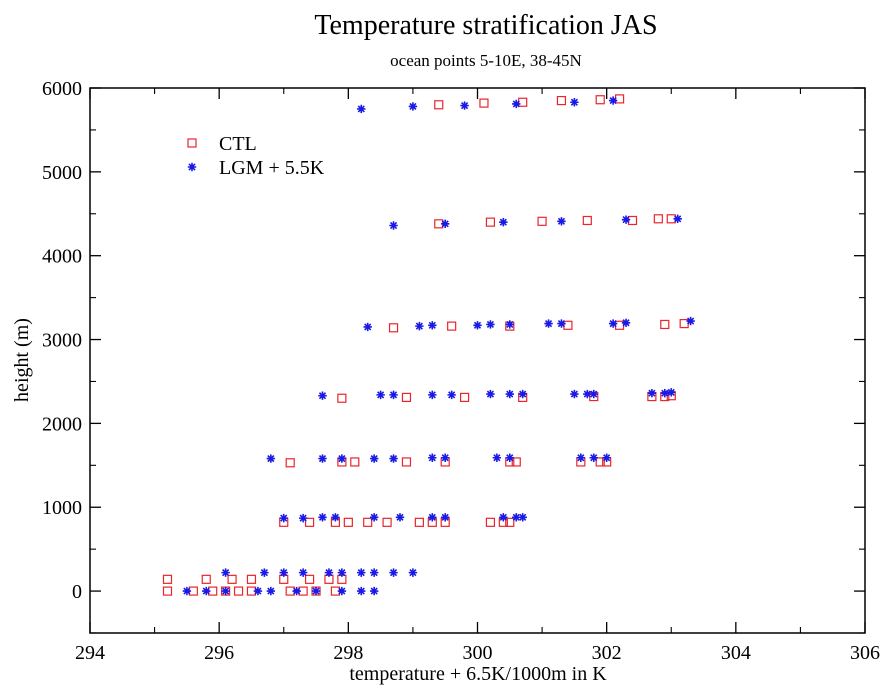 This screenshot has height=686, width=891. I want to click on x-tick-label: 306, so click(865, 653).